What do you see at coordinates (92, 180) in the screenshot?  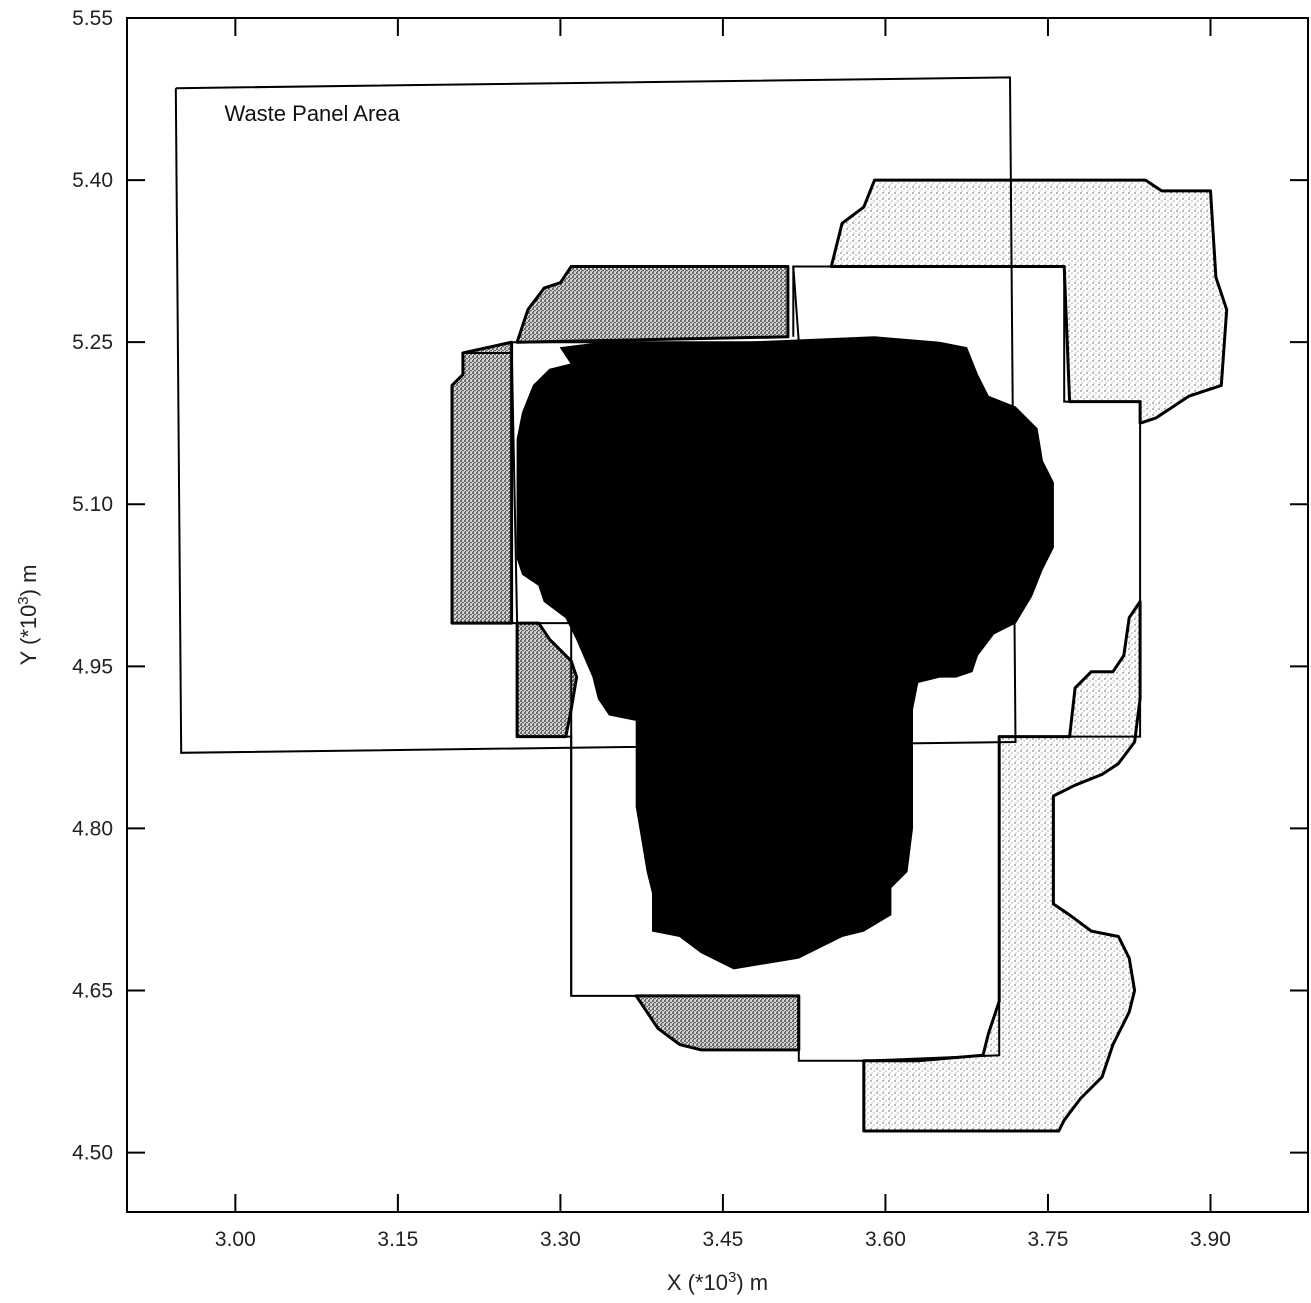 I see `y-tick-label: 5.40` at bounding box center [92, 180].